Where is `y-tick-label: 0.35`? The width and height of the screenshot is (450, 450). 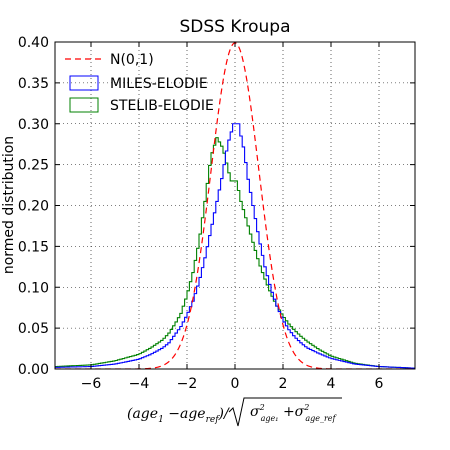
y-tick-label: 0.35 is located at coordinates (33, 84).